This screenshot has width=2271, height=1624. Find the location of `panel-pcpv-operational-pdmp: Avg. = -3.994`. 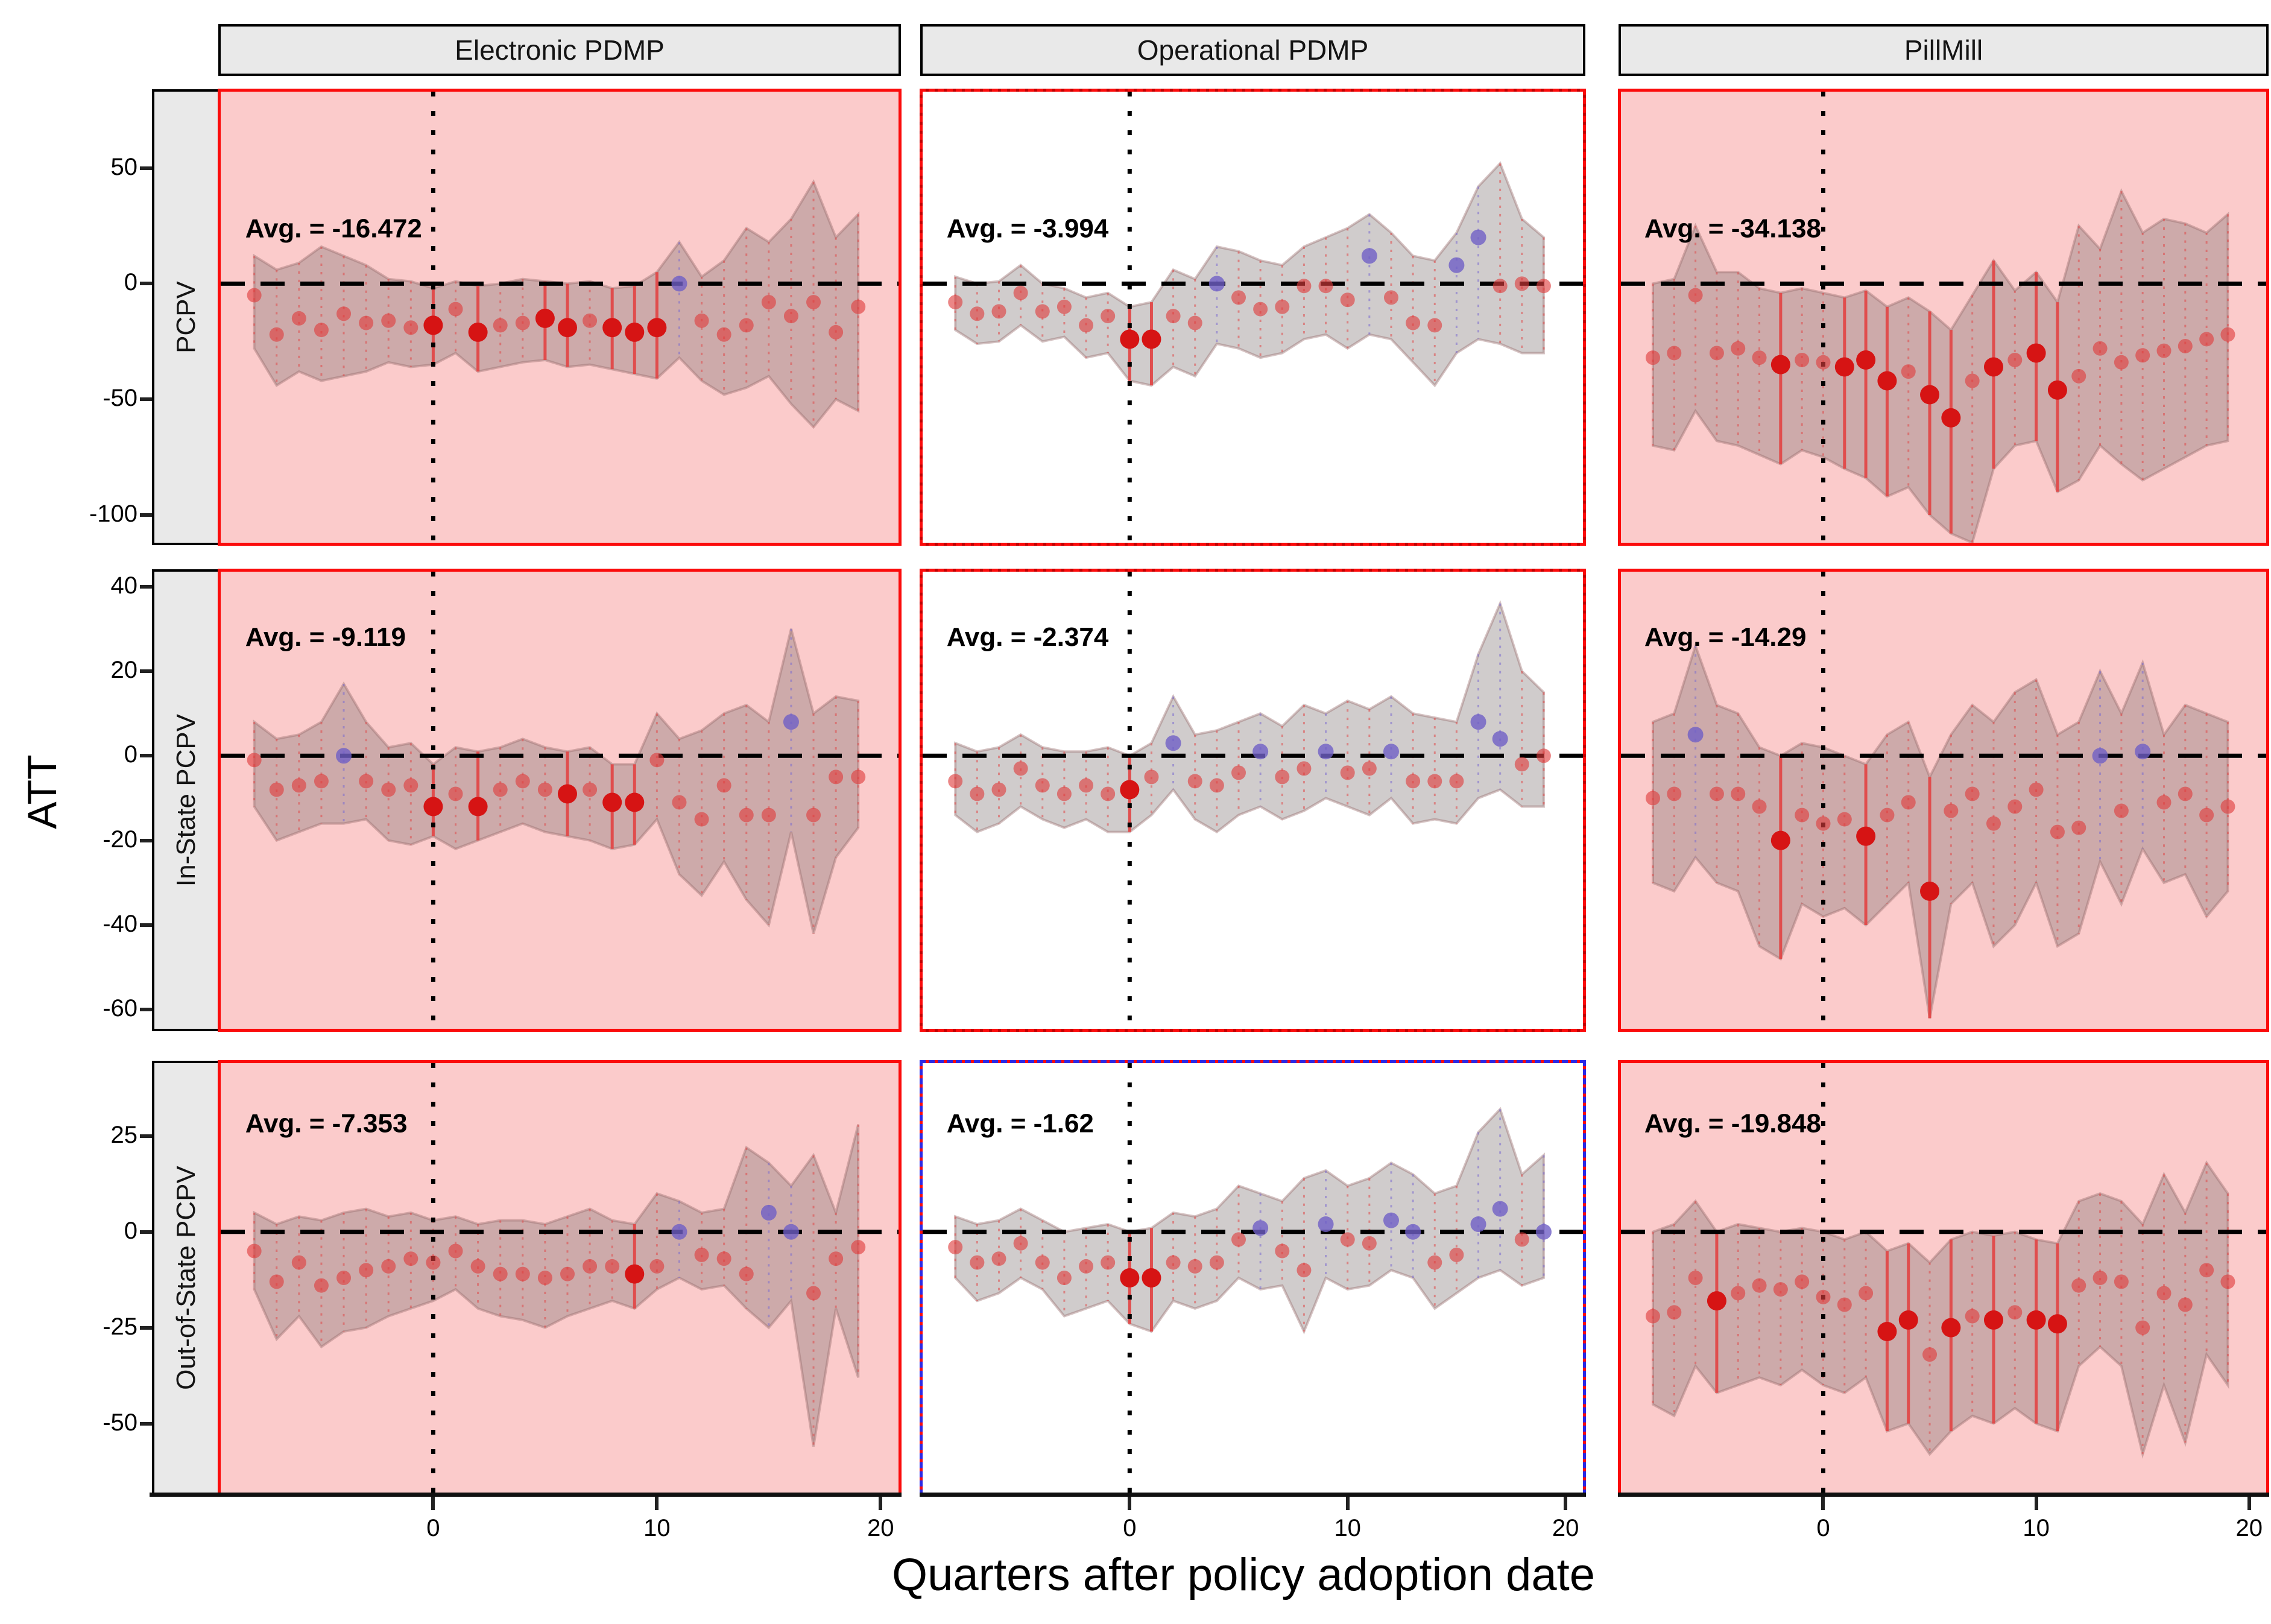

panel-pcpv-operational-pdmp: Avg. = -3.994 is located at coordinates (1253, 317).